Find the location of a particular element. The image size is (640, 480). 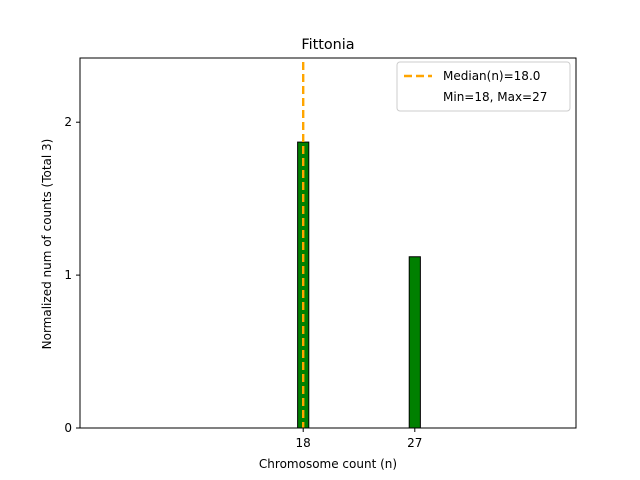

legend-range-label: Min=18, Max=27 is located at coordinates (495, 97).